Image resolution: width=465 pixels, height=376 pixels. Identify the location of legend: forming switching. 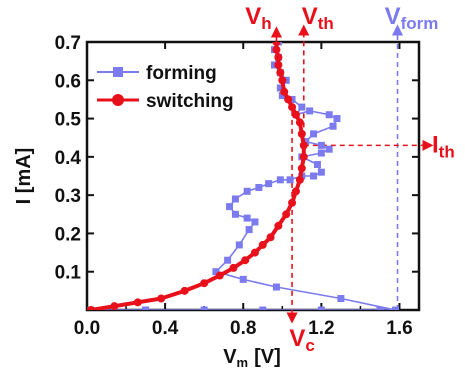
(165, 87).